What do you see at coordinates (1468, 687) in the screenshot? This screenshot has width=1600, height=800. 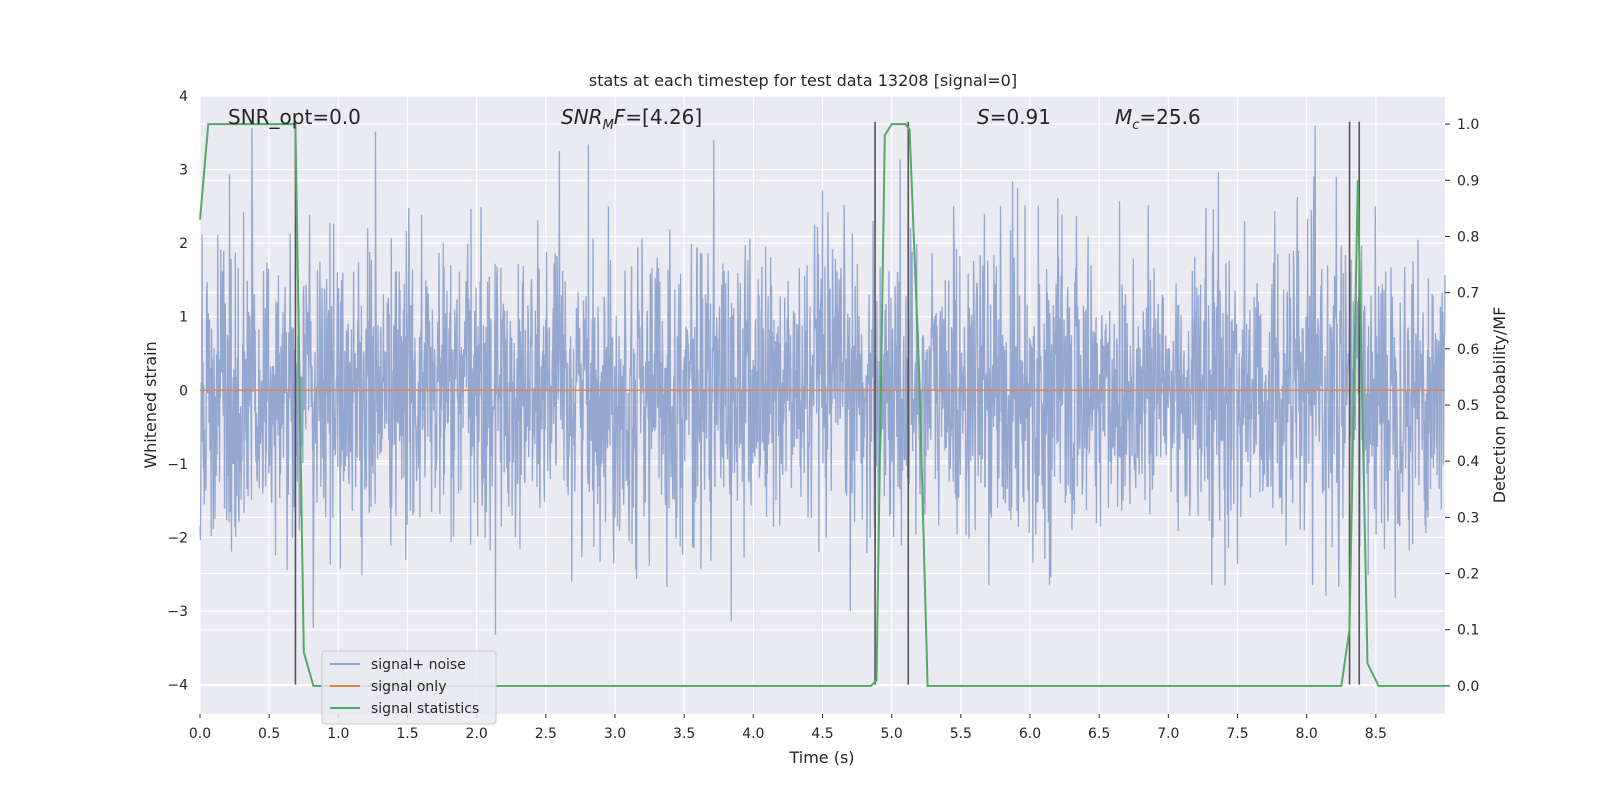 I see `y2-tick-label: 0.0` at bounding box center [1468, 687].